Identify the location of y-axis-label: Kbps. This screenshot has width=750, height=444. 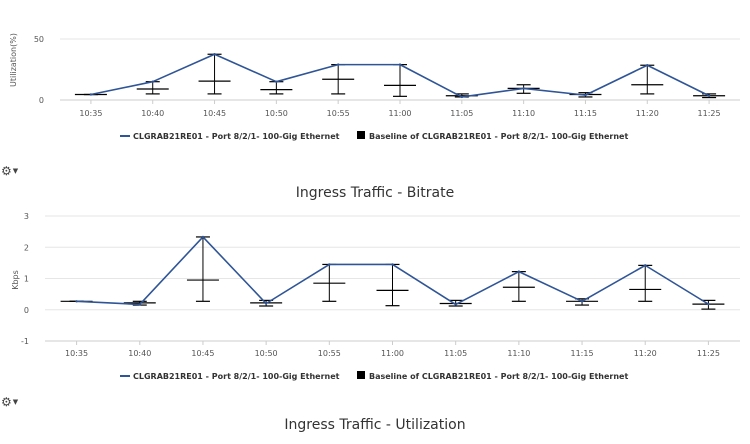
(15, 280).